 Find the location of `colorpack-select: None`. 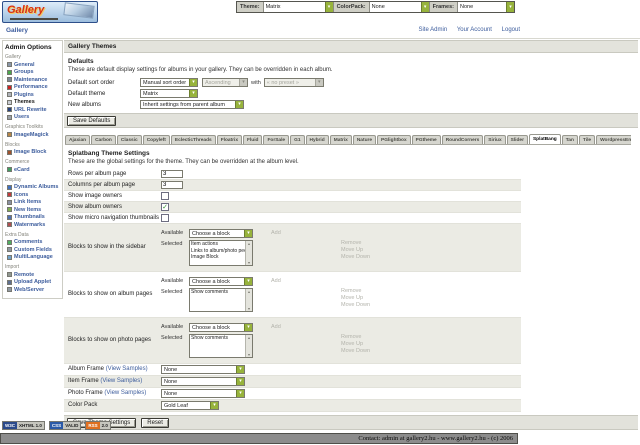

colorpack-select: None is located at coordinates (399, 7).